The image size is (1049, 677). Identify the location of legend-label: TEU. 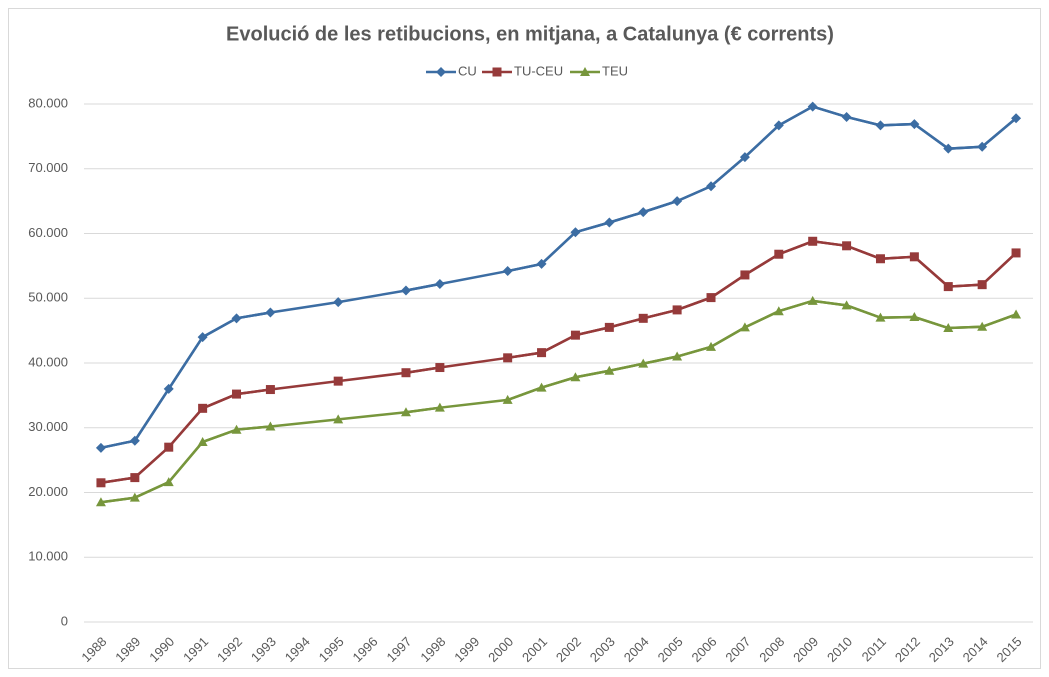
(615, 70).